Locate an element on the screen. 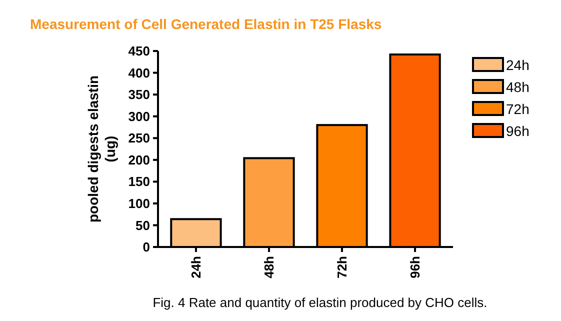 The image size is (561, 321). y-axis-title: pooled digests elastin (ug) is located at coordinates (101, 149).